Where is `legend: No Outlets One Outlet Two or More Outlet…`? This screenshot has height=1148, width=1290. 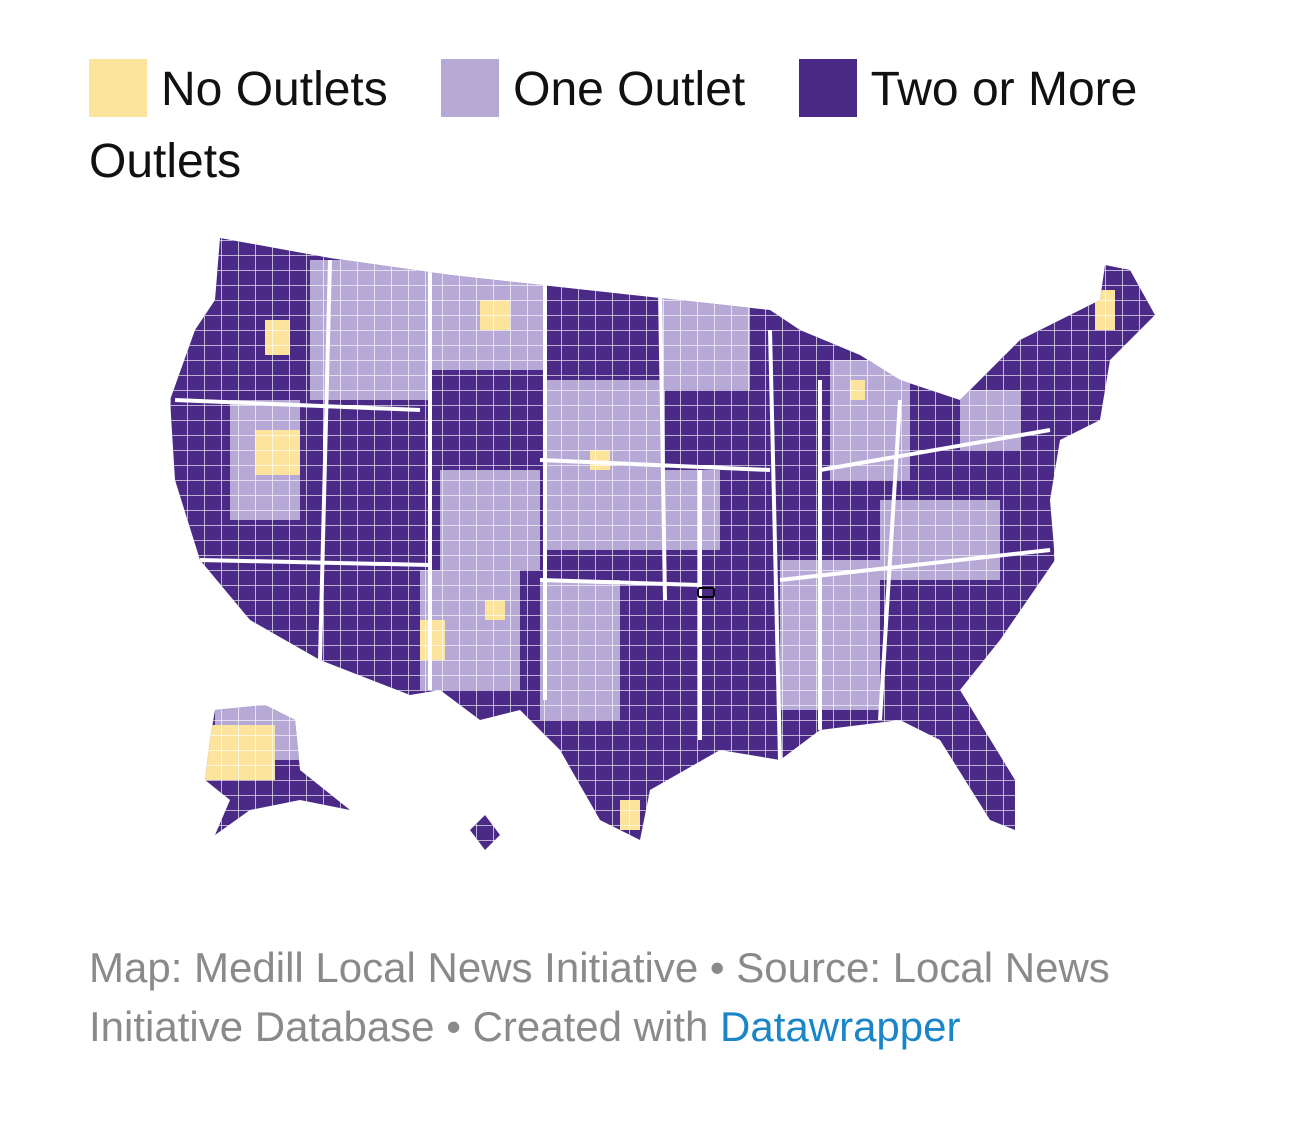
legend: No Outlets One Outlet Two or More Outlet… is located at coordinates (639, 126).